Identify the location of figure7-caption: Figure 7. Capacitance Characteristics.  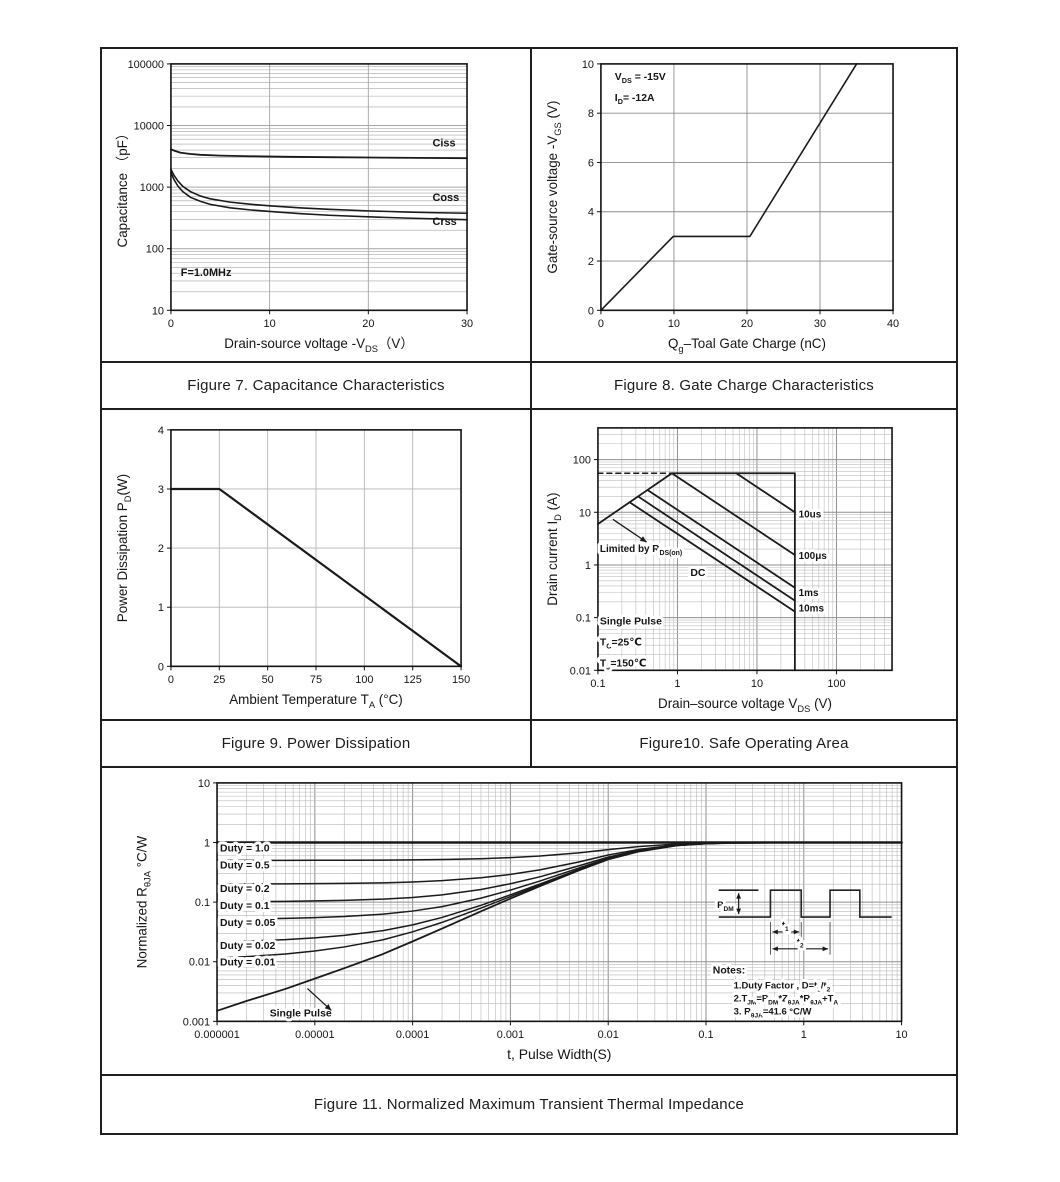
(317, 385).